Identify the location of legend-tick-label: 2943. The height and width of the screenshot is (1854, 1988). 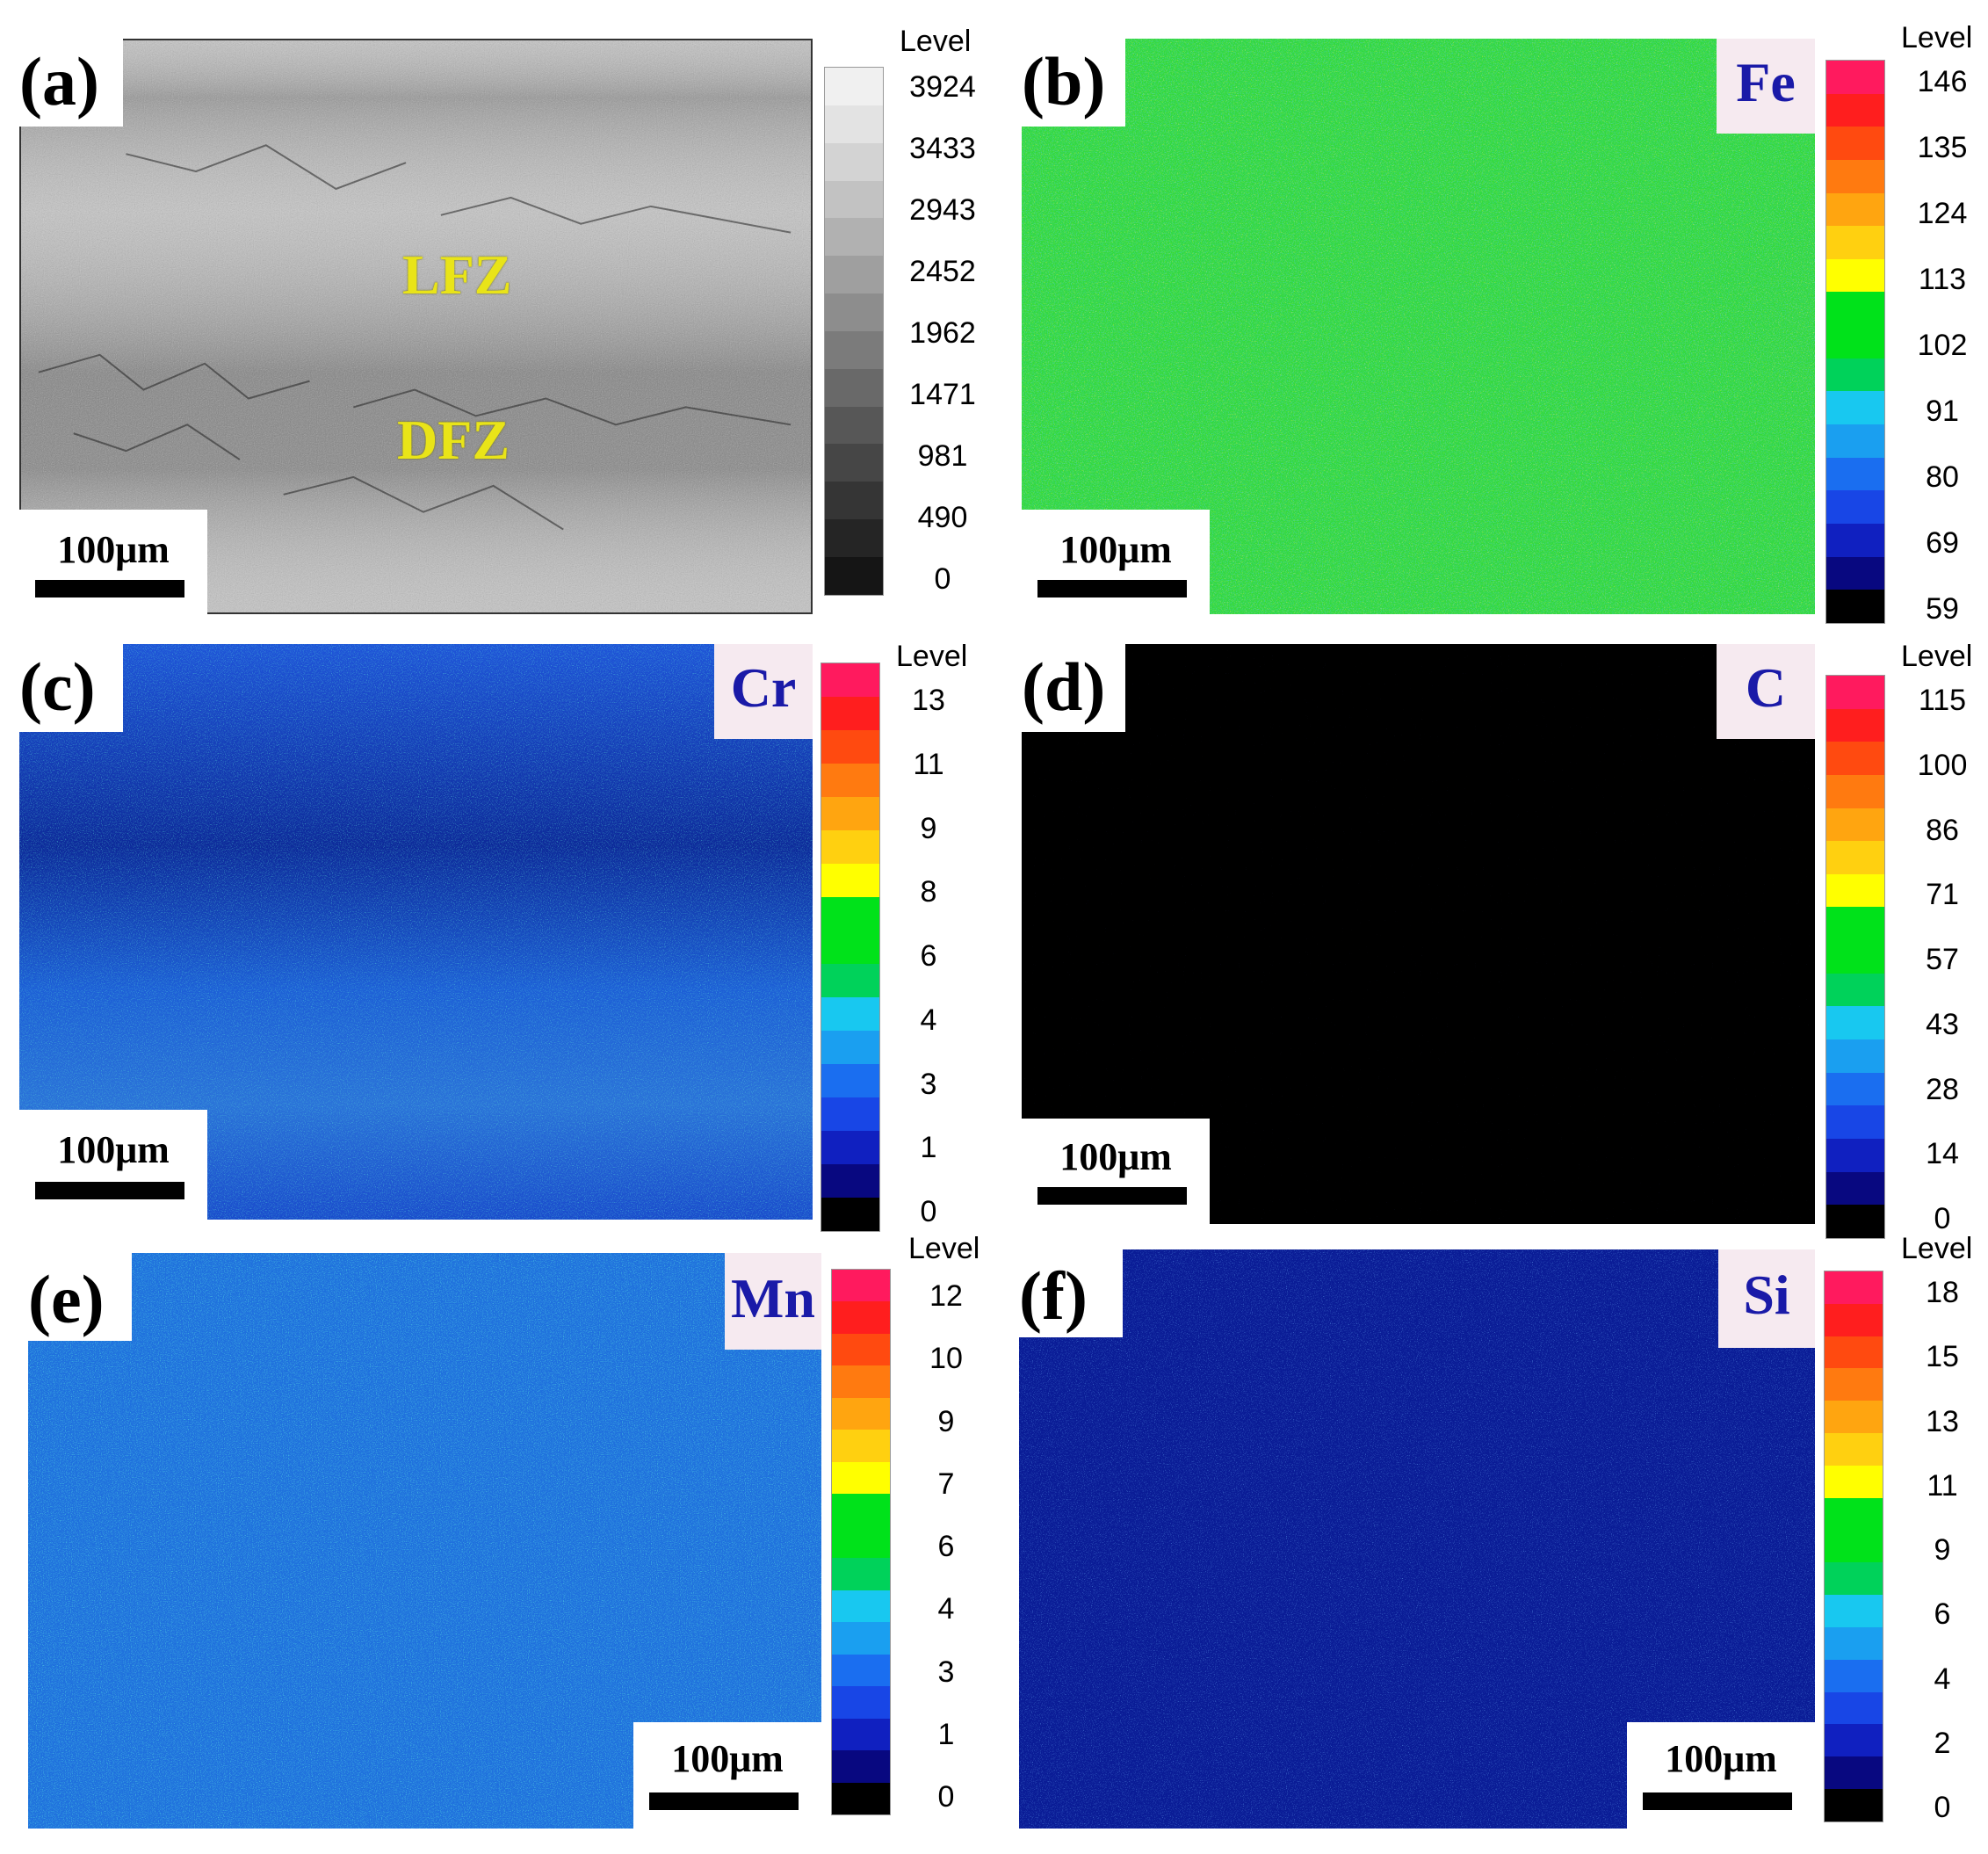
(943, 210).